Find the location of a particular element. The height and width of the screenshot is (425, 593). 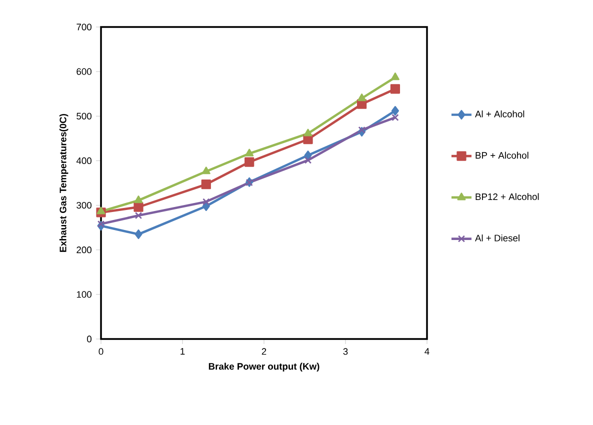

legend-label: Al + Alcohol is located at coordinates (499, 114).